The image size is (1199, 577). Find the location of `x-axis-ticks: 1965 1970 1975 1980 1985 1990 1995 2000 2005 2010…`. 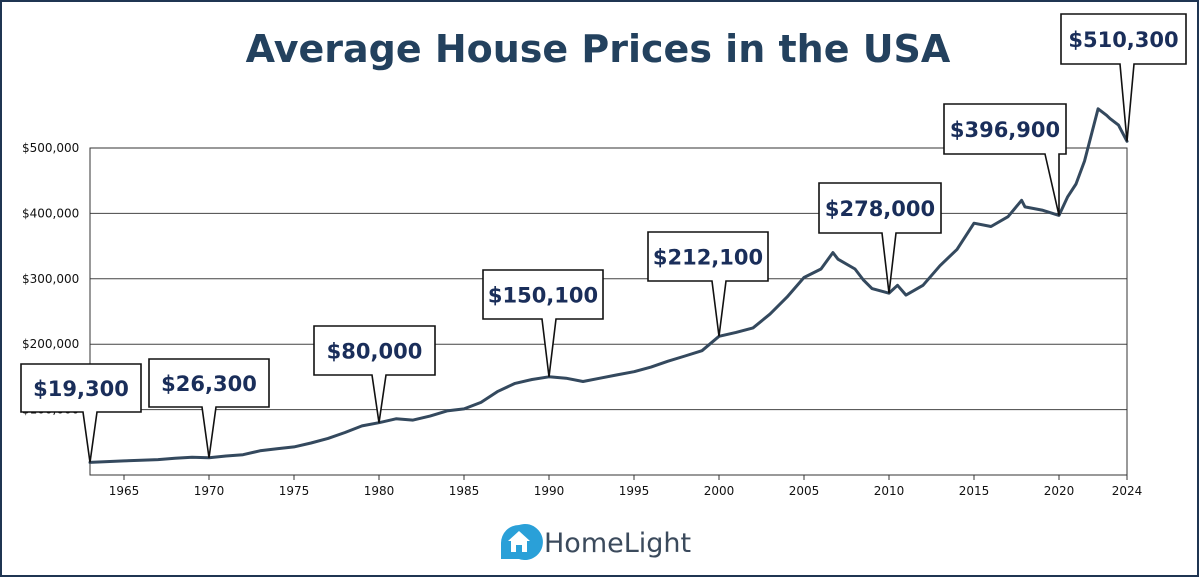

x-axis-ticks: 1965 1970 1975 1980 1985 1990 1995 2000 2005 2010… is located at coordinates (626, 486).